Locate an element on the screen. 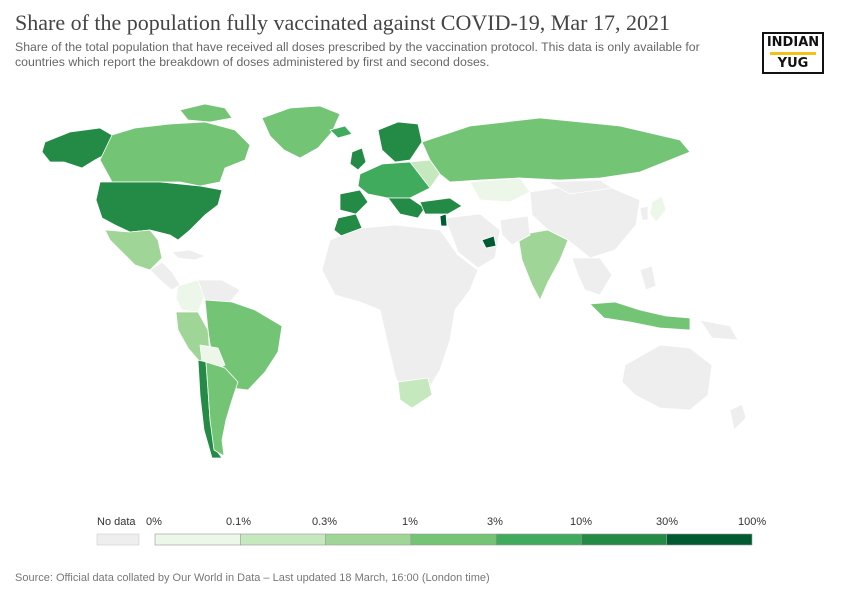  region-uae is located at coordinates (489, 242).